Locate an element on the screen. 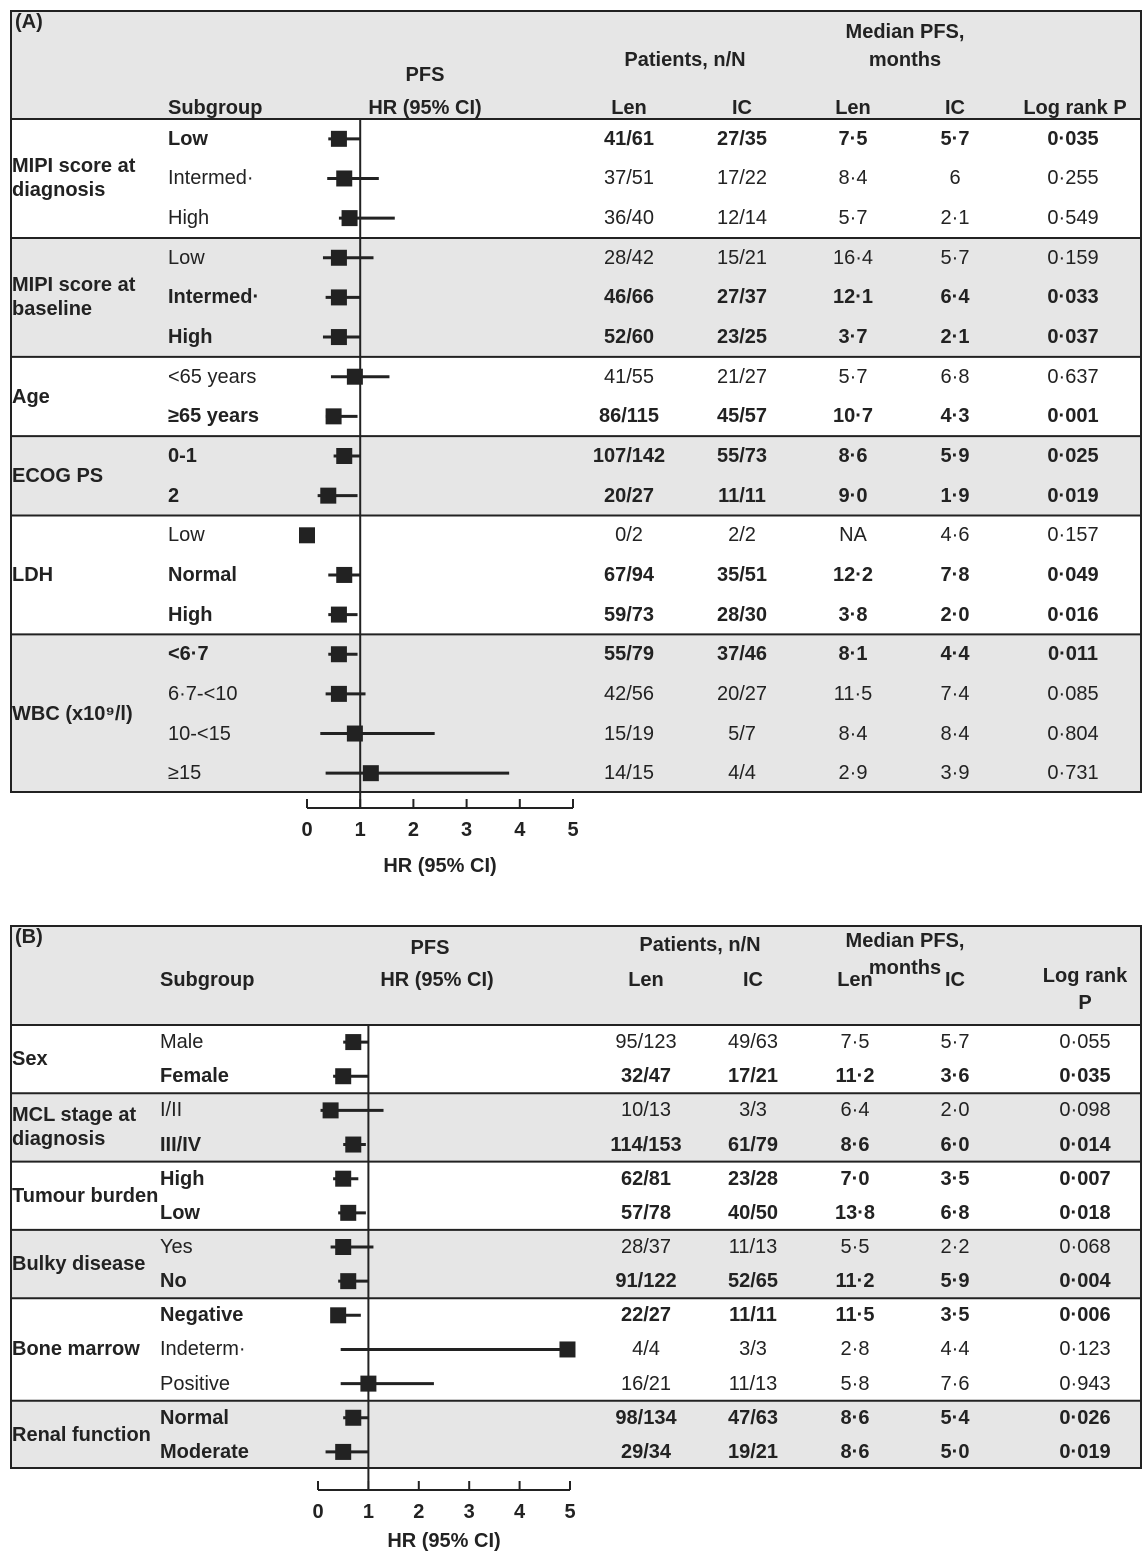  cell: 61/79 is located at coordinates (753, 1144).